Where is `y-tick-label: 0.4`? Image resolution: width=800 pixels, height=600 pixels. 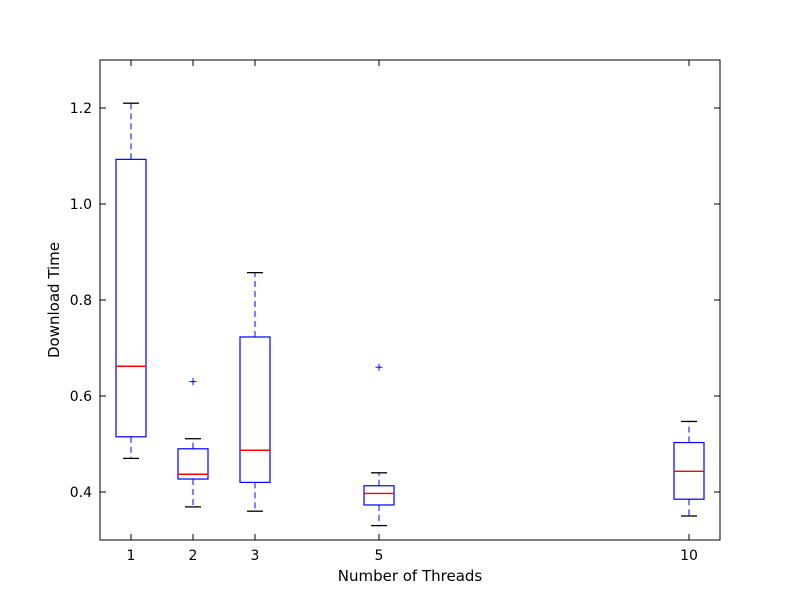
y-tick-label: 0.4 is located at coordinates (81, 493).